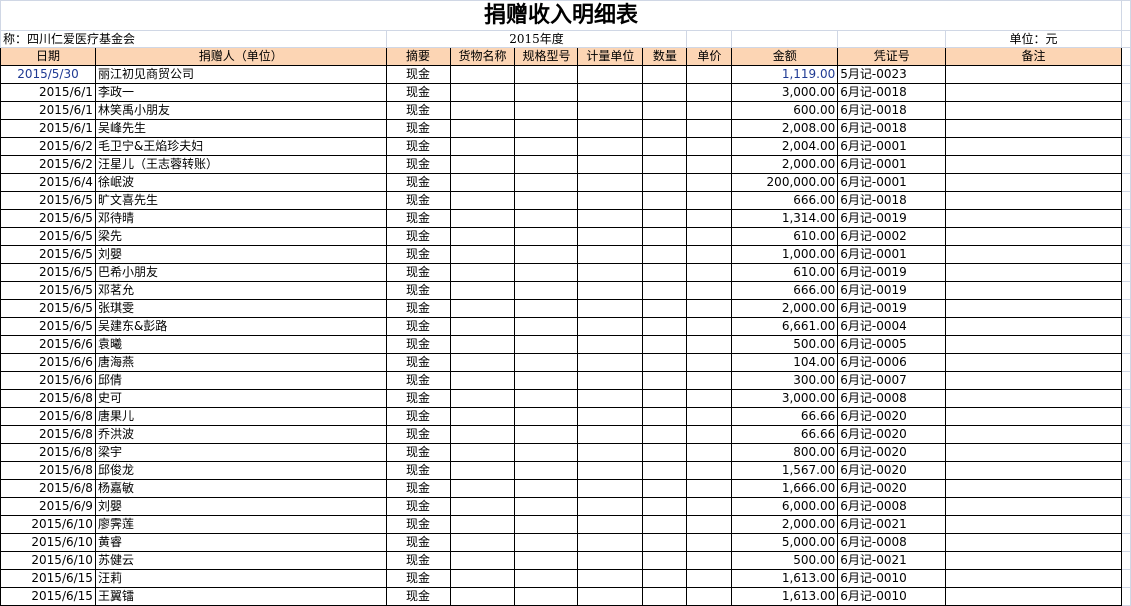  What do you see at coordinates (892, 290) in the screenshot?
I see `voucher-cell: 6月记-0019` at bounding box center [892, 290].